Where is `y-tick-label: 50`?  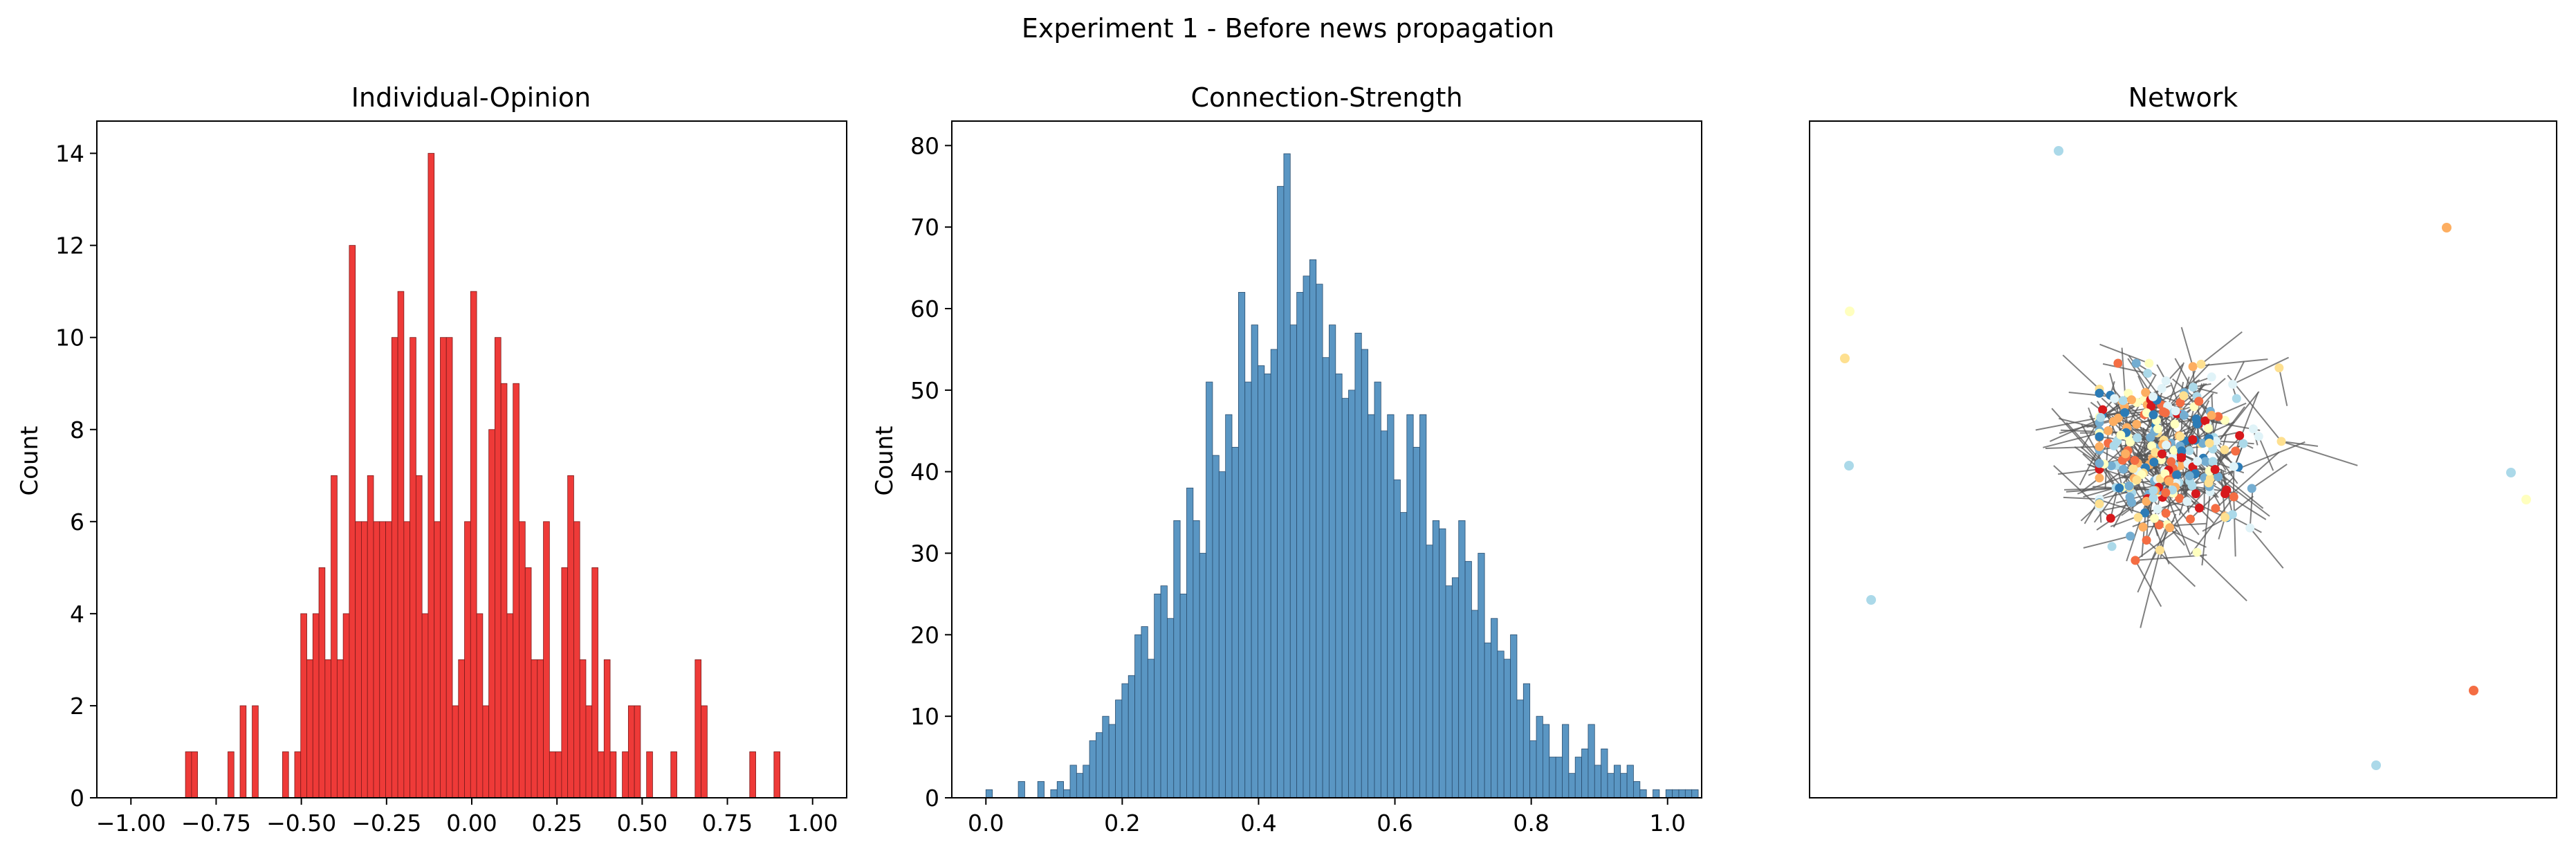
y-tick-label: 50 is located at coordinates (924, 390).